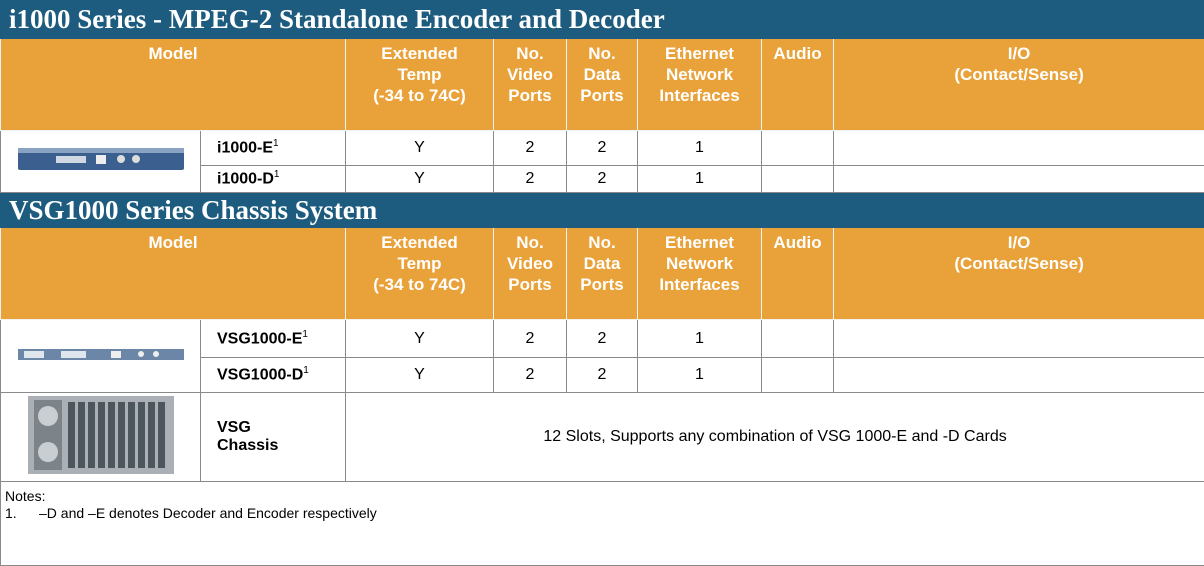 This screenshot has width=1204, height=566. I want to click on model-name: Chassis, so click(247, 445).